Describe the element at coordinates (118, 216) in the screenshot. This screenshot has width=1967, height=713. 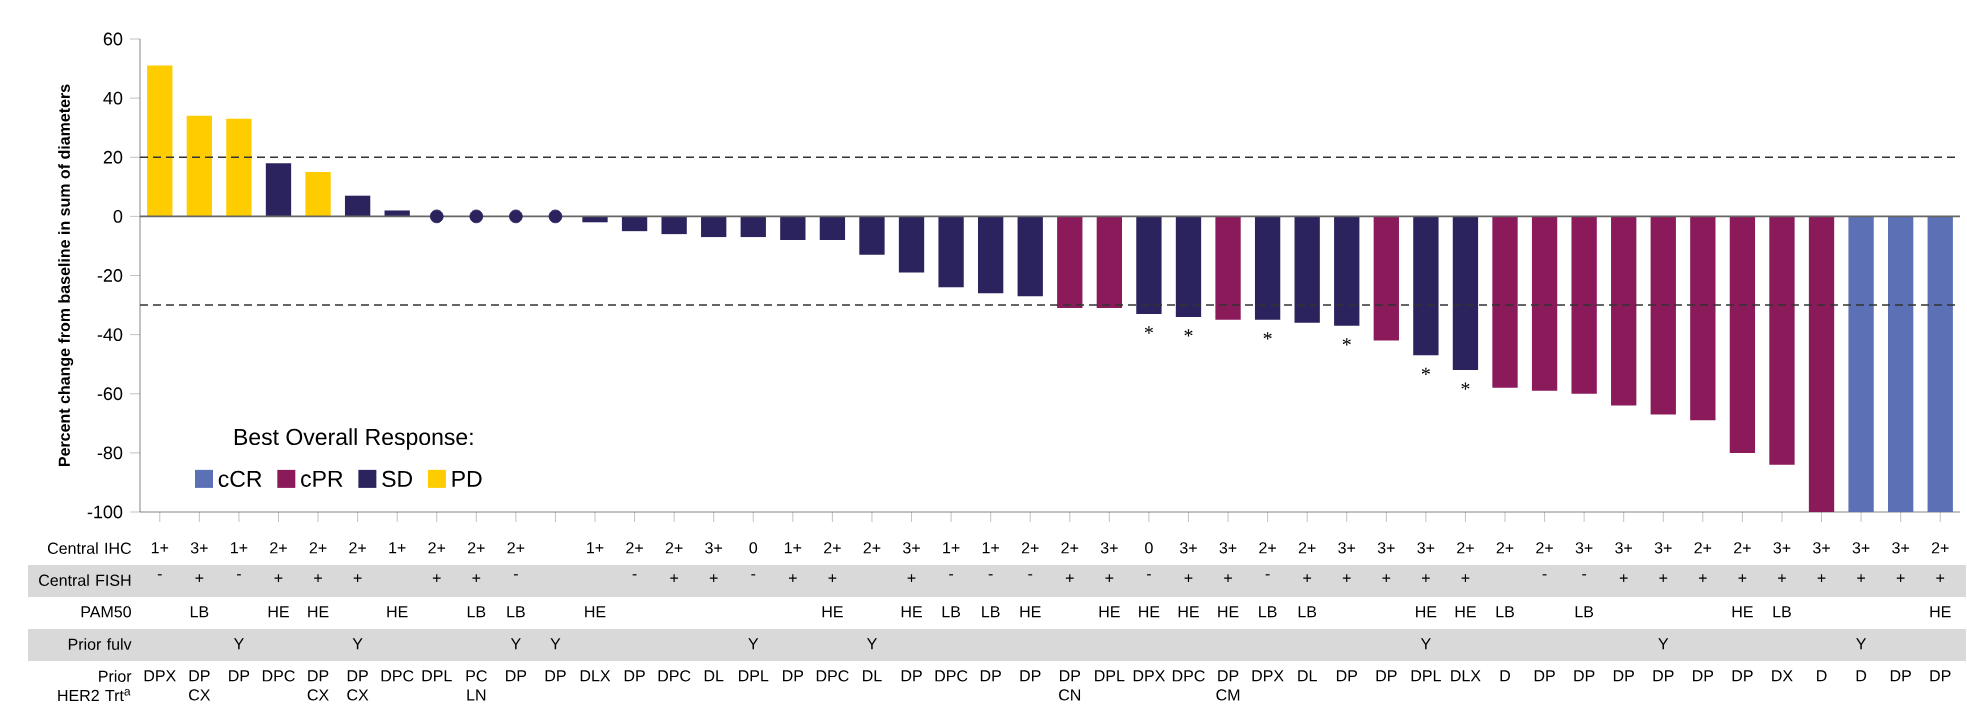
I see `y-tick-label: 0` at that location.